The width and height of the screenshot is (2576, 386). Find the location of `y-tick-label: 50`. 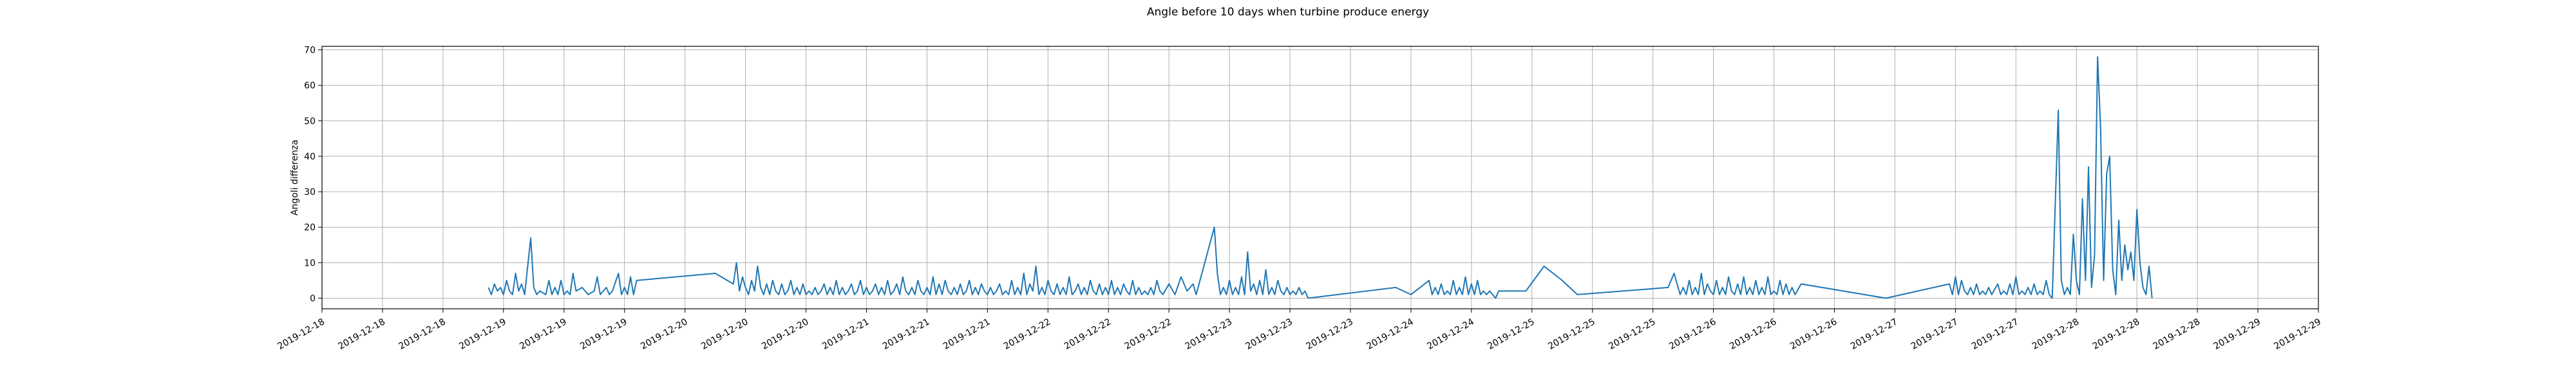

y-tick-label: 50 is located at coordinates (310, 121).